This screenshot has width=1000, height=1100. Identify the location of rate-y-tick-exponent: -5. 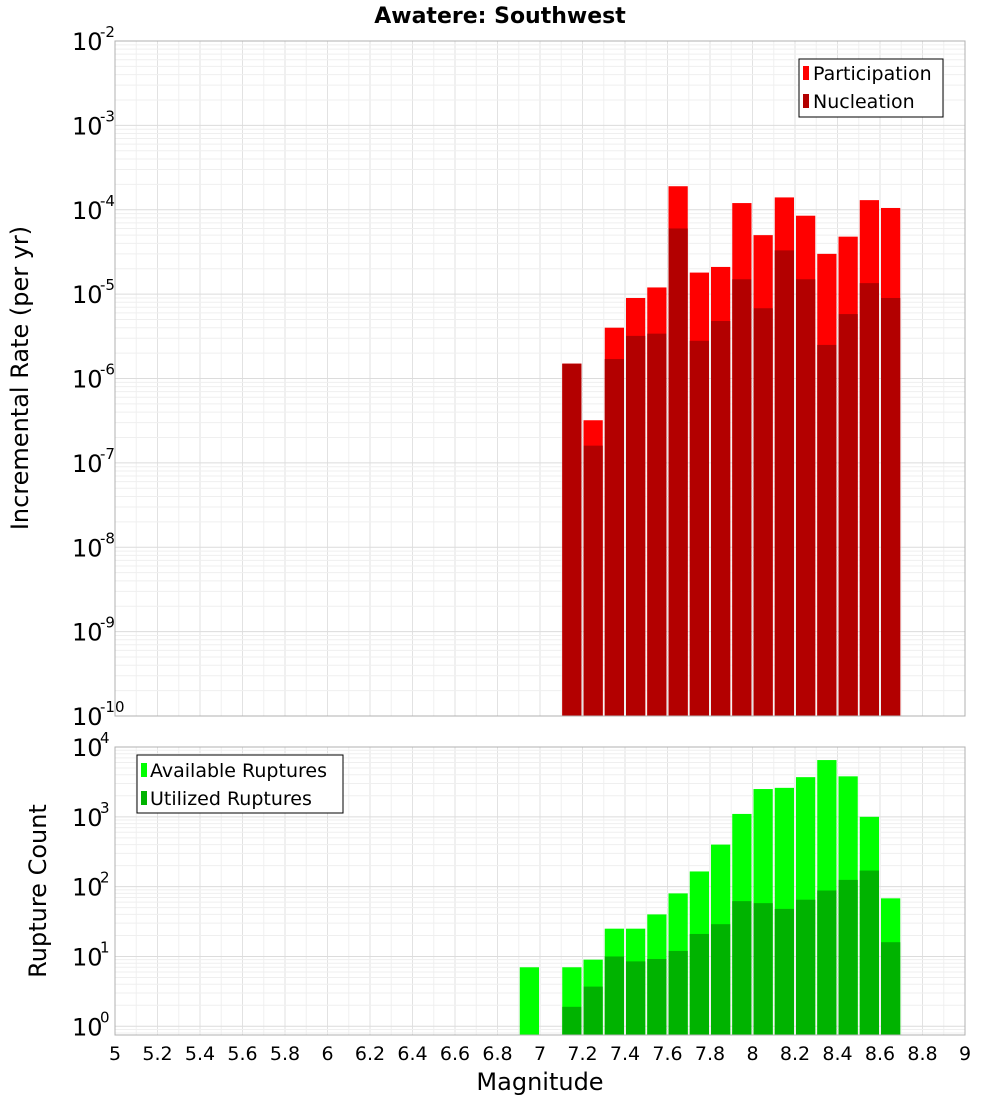
(107, 285).